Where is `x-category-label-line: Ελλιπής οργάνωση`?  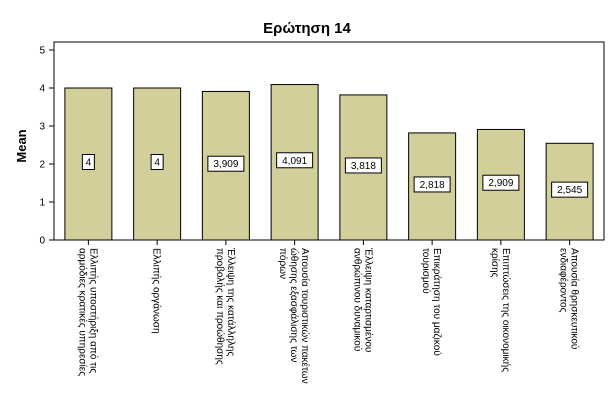
x-category-label-line: Ελλιπής οργάνωση is located at coordinates (157, 291).